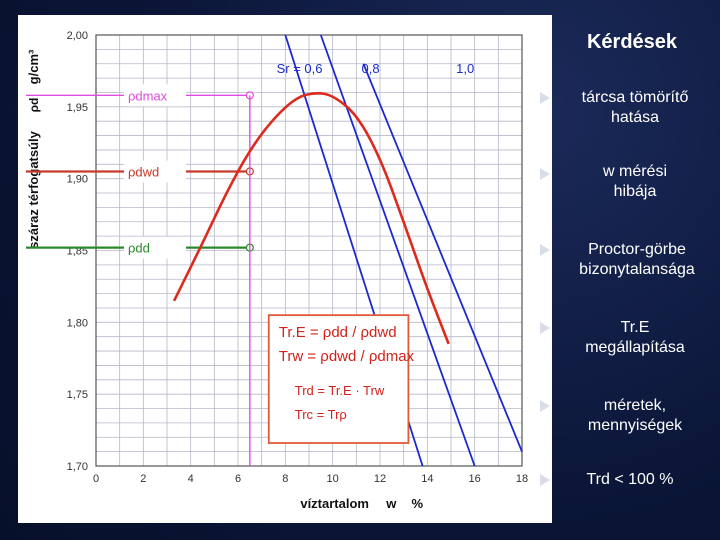 This screenshot has width=720, height=540. What do you see at coordinates (334, 503) in the screenshot?
I see `x-axis-label: víztartalom` at bounding box center [334, 503].